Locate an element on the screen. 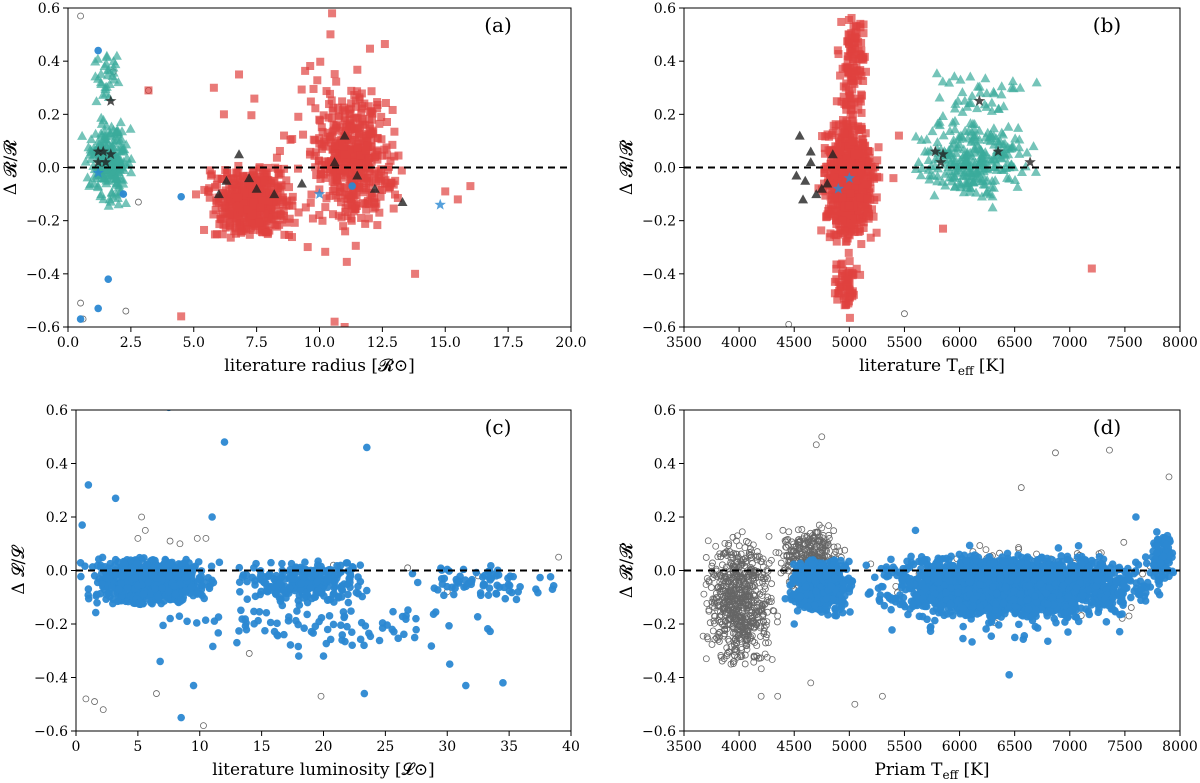 The width and height of the screenshot is (1200, 783). x-tick-label: 20.0 is located at coordinates (570, 343).